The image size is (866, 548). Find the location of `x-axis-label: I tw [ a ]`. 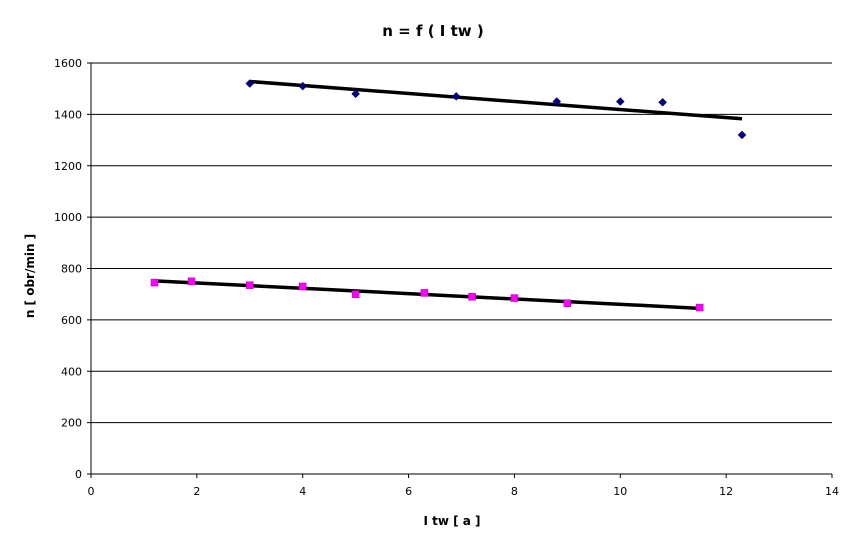

x-axis-label: I tw [ a ] is located at coordinates (451, 521).